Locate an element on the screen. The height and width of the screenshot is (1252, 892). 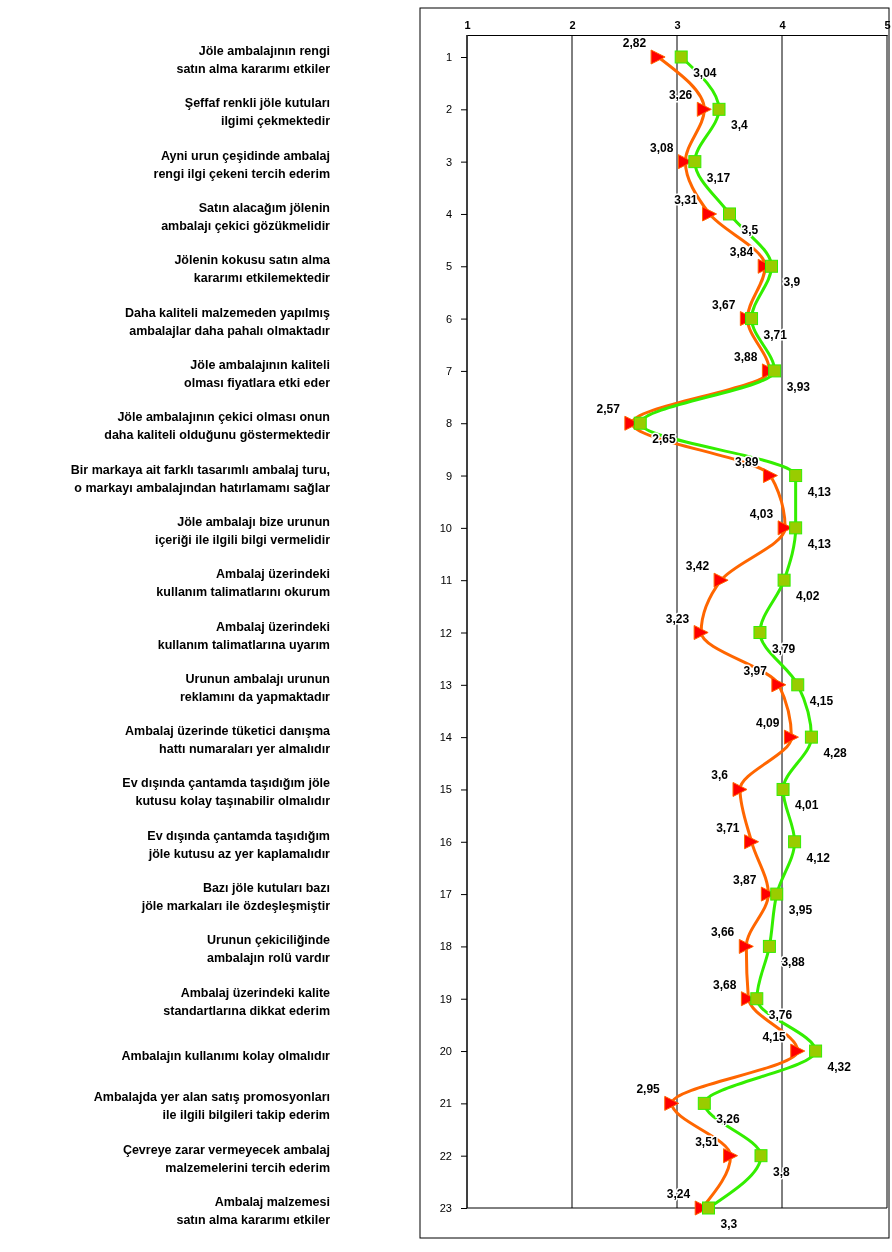
x-tick-label: 3 is located at coordinates (677, 25).